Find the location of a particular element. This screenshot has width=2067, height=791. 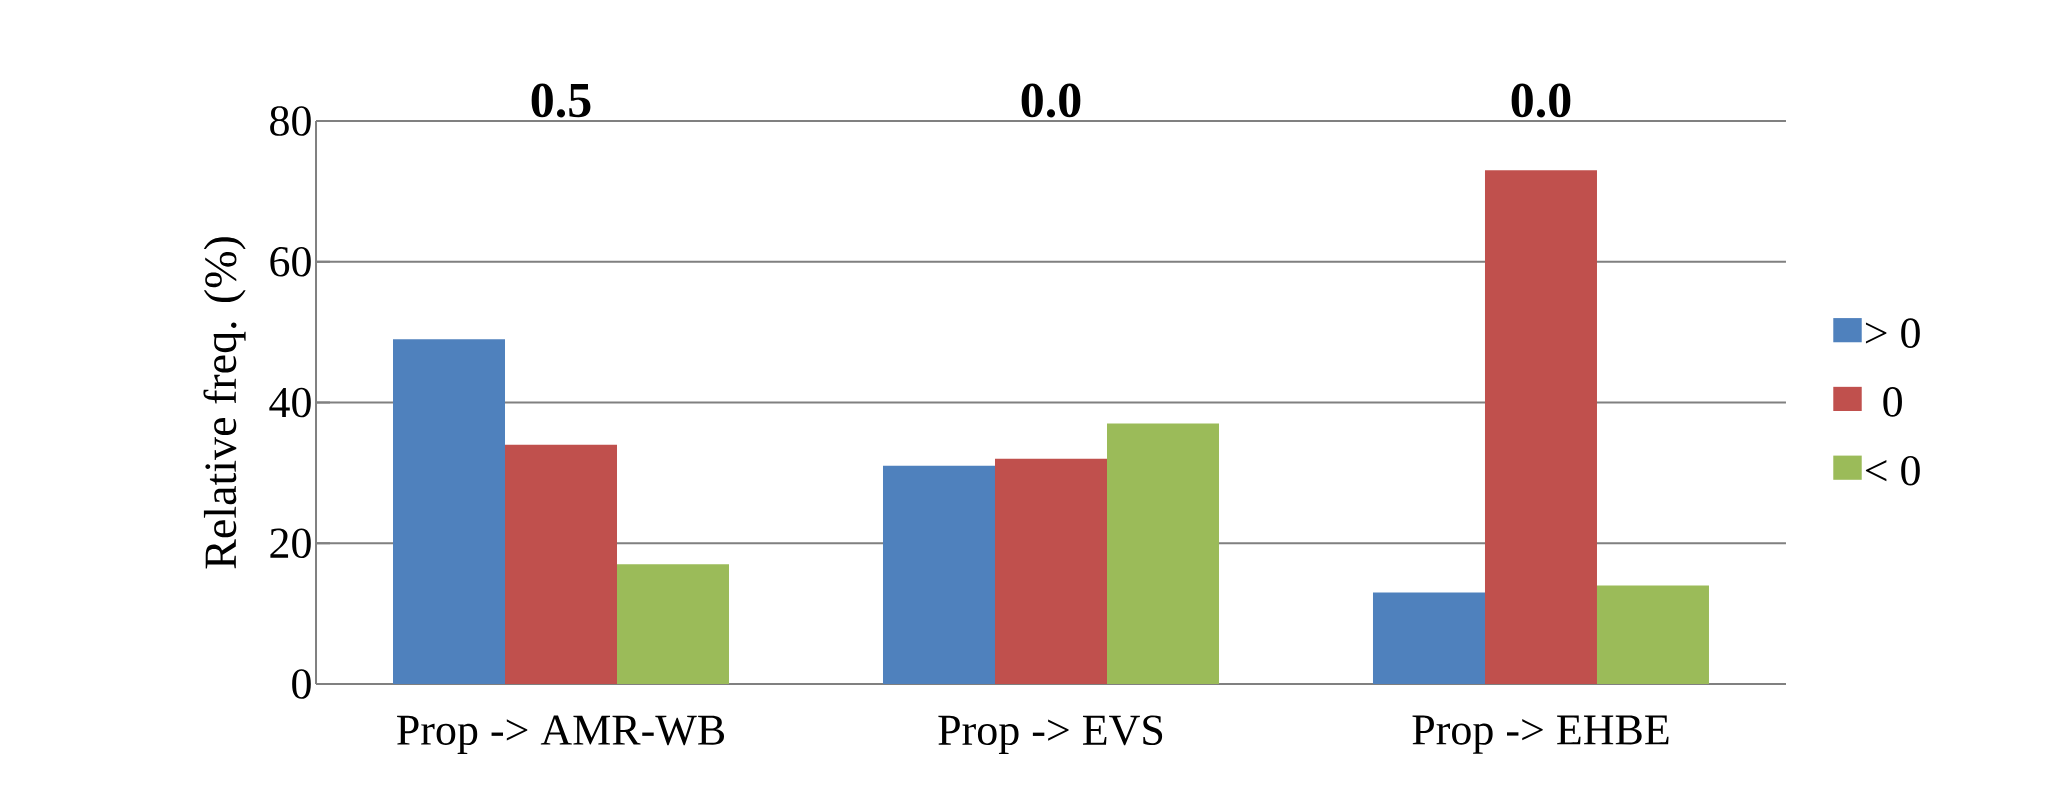

legend-label: 0 is located at coordinates (1892, 402).